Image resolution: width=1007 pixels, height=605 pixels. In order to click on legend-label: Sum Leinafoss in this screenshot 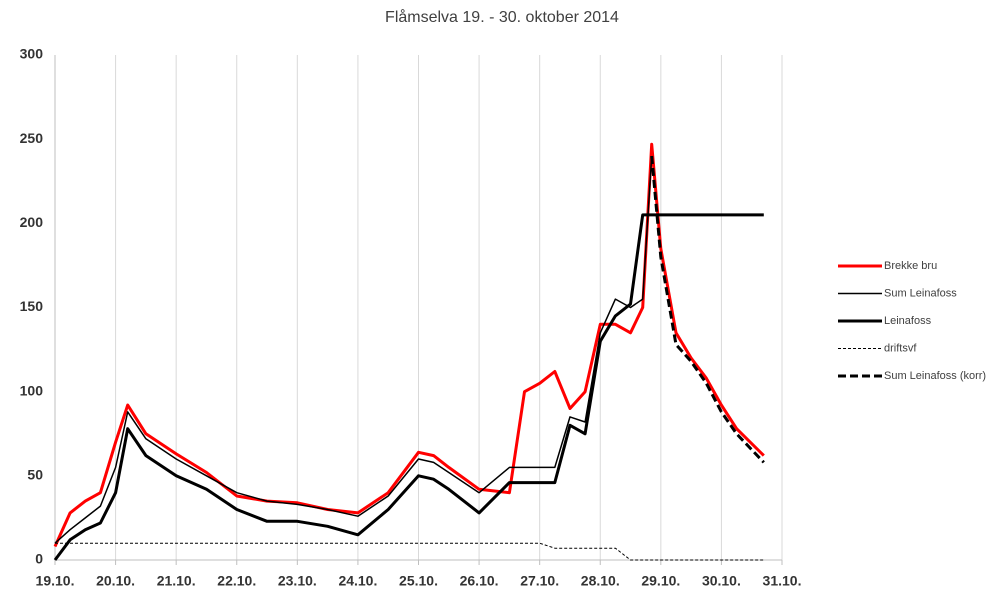, I will do `click(920, 293)`.